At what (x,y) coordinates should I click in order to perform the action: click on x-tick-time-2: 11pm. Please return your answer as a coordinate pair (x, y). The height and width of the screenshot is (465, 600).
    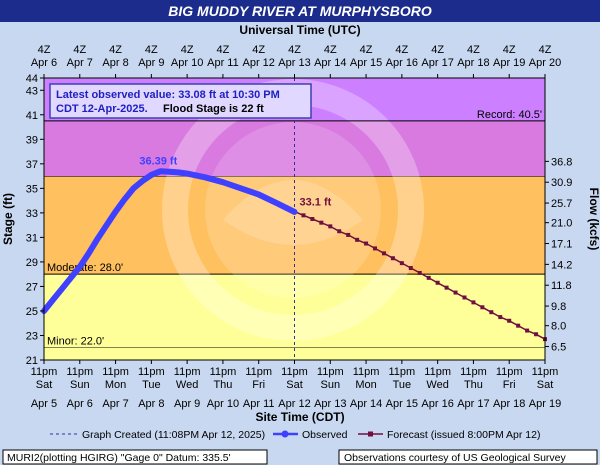
    Looking at the image, I should click on (115, 372).